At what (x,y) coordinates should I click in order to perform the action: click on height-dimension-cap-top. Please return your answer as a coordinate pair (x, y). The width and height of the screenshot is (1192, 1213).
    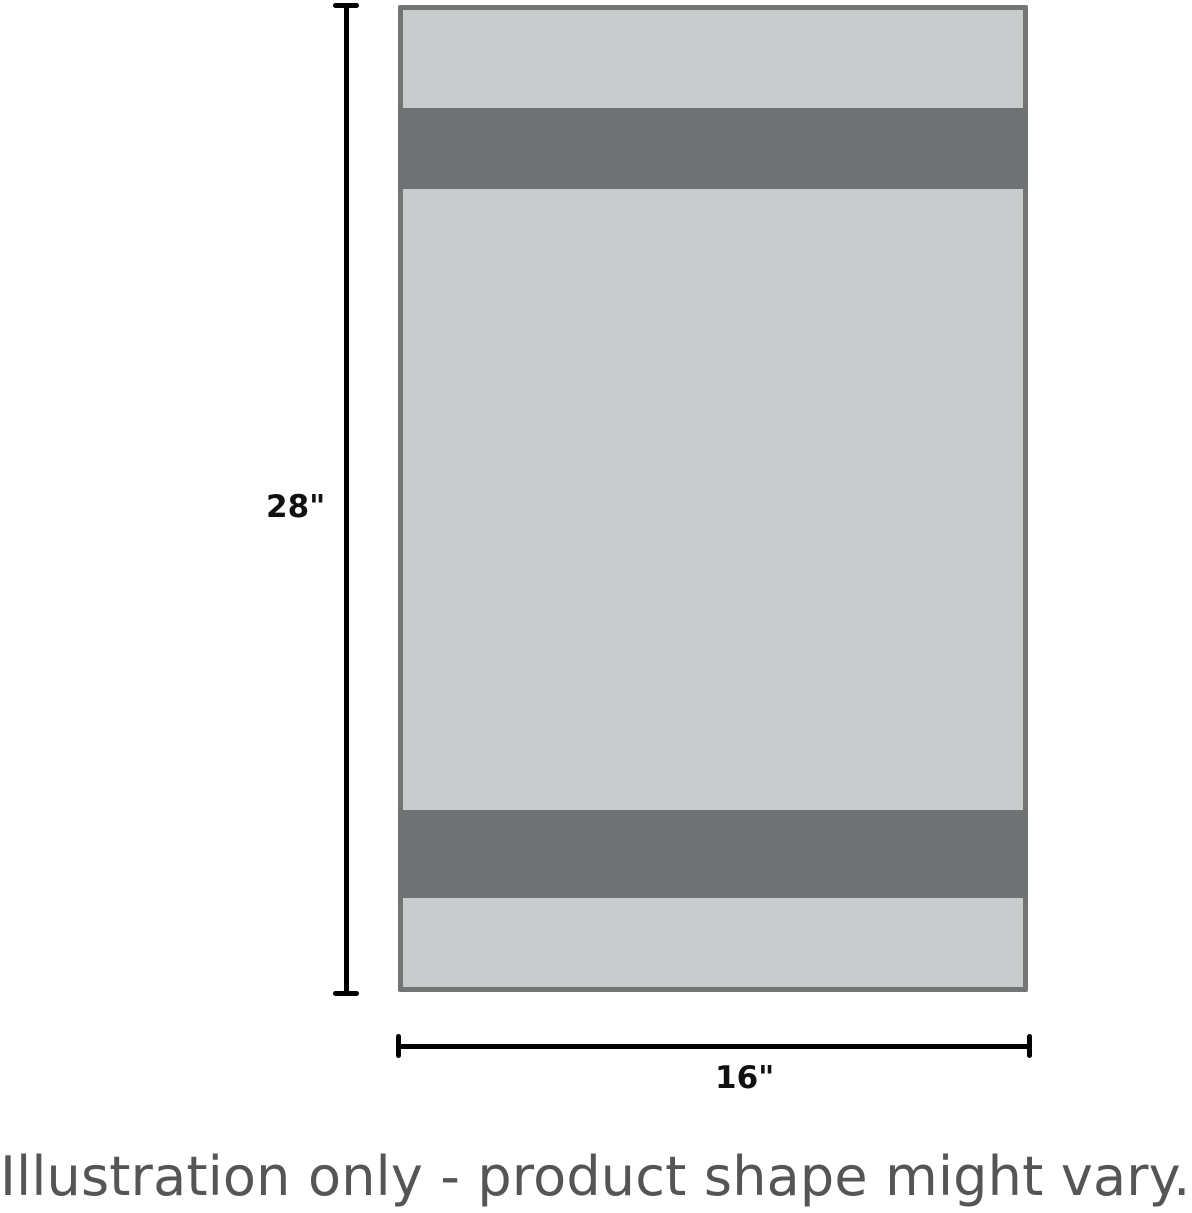
    Looking at the image, I should click on (346, 5).